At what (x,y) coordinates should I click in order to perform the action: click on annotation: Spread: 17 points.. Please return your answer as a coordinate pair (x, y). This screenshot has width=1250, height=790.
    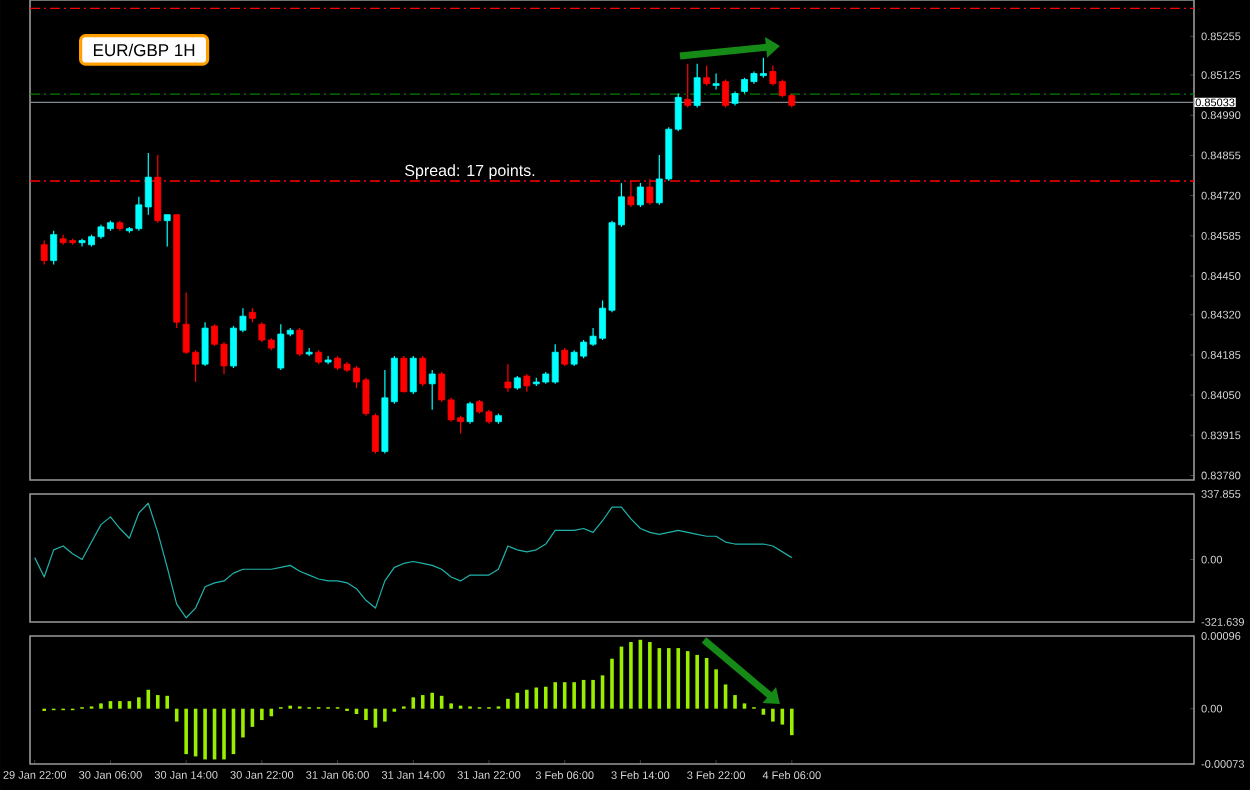
    Looking at the image, I should click on (470, 172).